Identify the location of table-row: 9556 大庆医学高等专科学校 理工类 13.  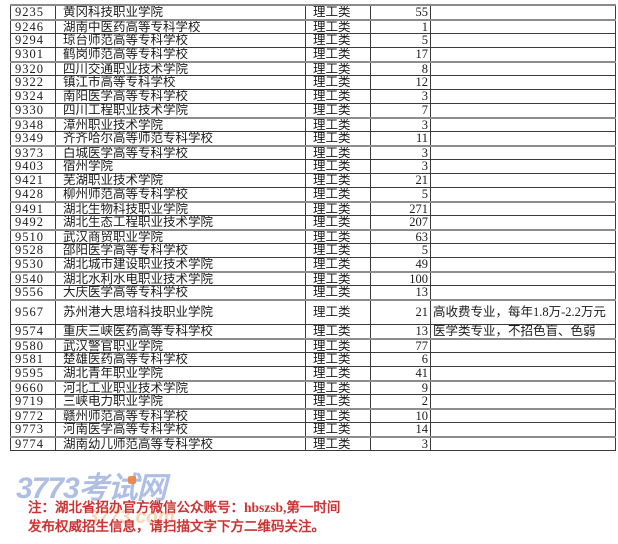
(313, 293).